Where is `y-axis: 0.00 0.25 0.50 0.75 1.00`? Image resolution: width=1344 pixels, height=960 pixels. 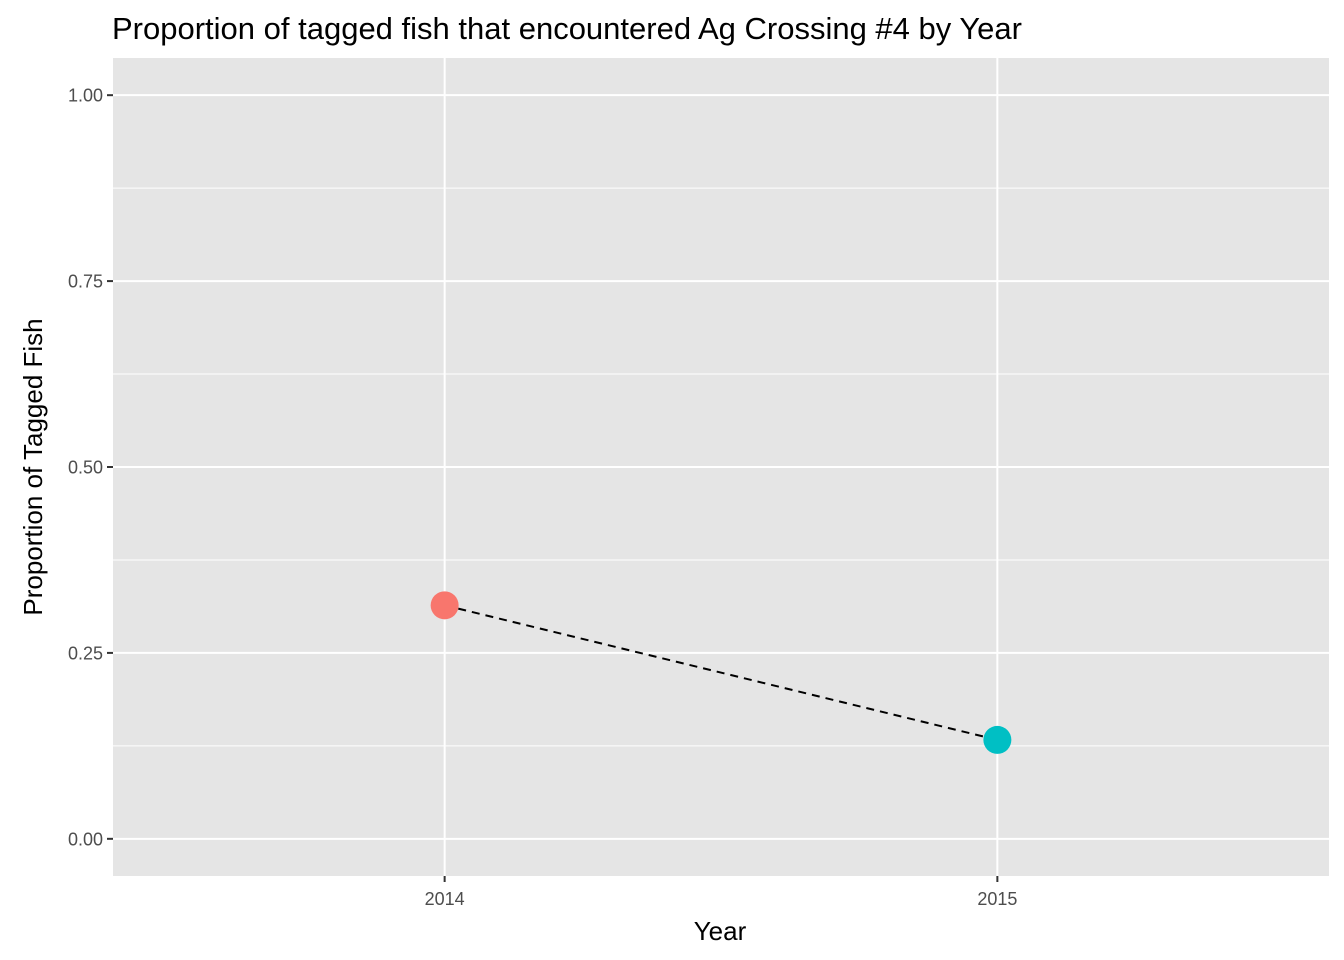 y-axis: 0.00 0.25 0.50 0.75 1.00 is located at coordinates (90, 467).